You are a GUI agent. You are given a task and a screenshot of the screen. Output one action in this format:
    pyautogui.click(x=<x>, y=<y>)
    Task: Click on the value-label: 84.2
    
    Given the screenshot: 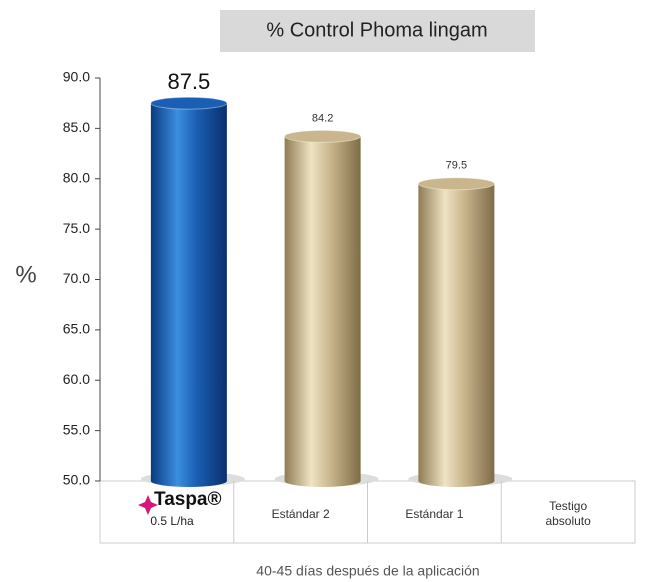 What is the action you would take?
    pyautogui.click(x=322, y=118)
    